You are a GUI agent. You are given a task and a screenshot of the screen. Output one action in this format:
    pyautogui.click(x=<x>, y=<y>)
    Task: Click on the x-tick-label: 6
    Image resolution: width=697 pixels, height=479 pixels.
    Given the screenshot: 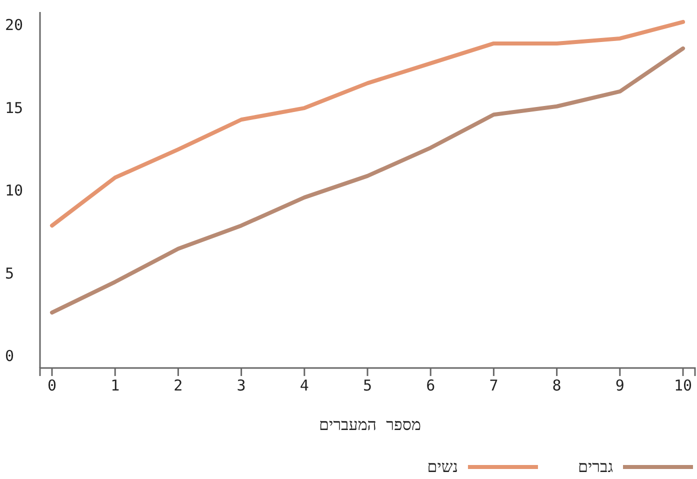 What is the action you would take?
    pyautogui.click(x=431, y=385)
    